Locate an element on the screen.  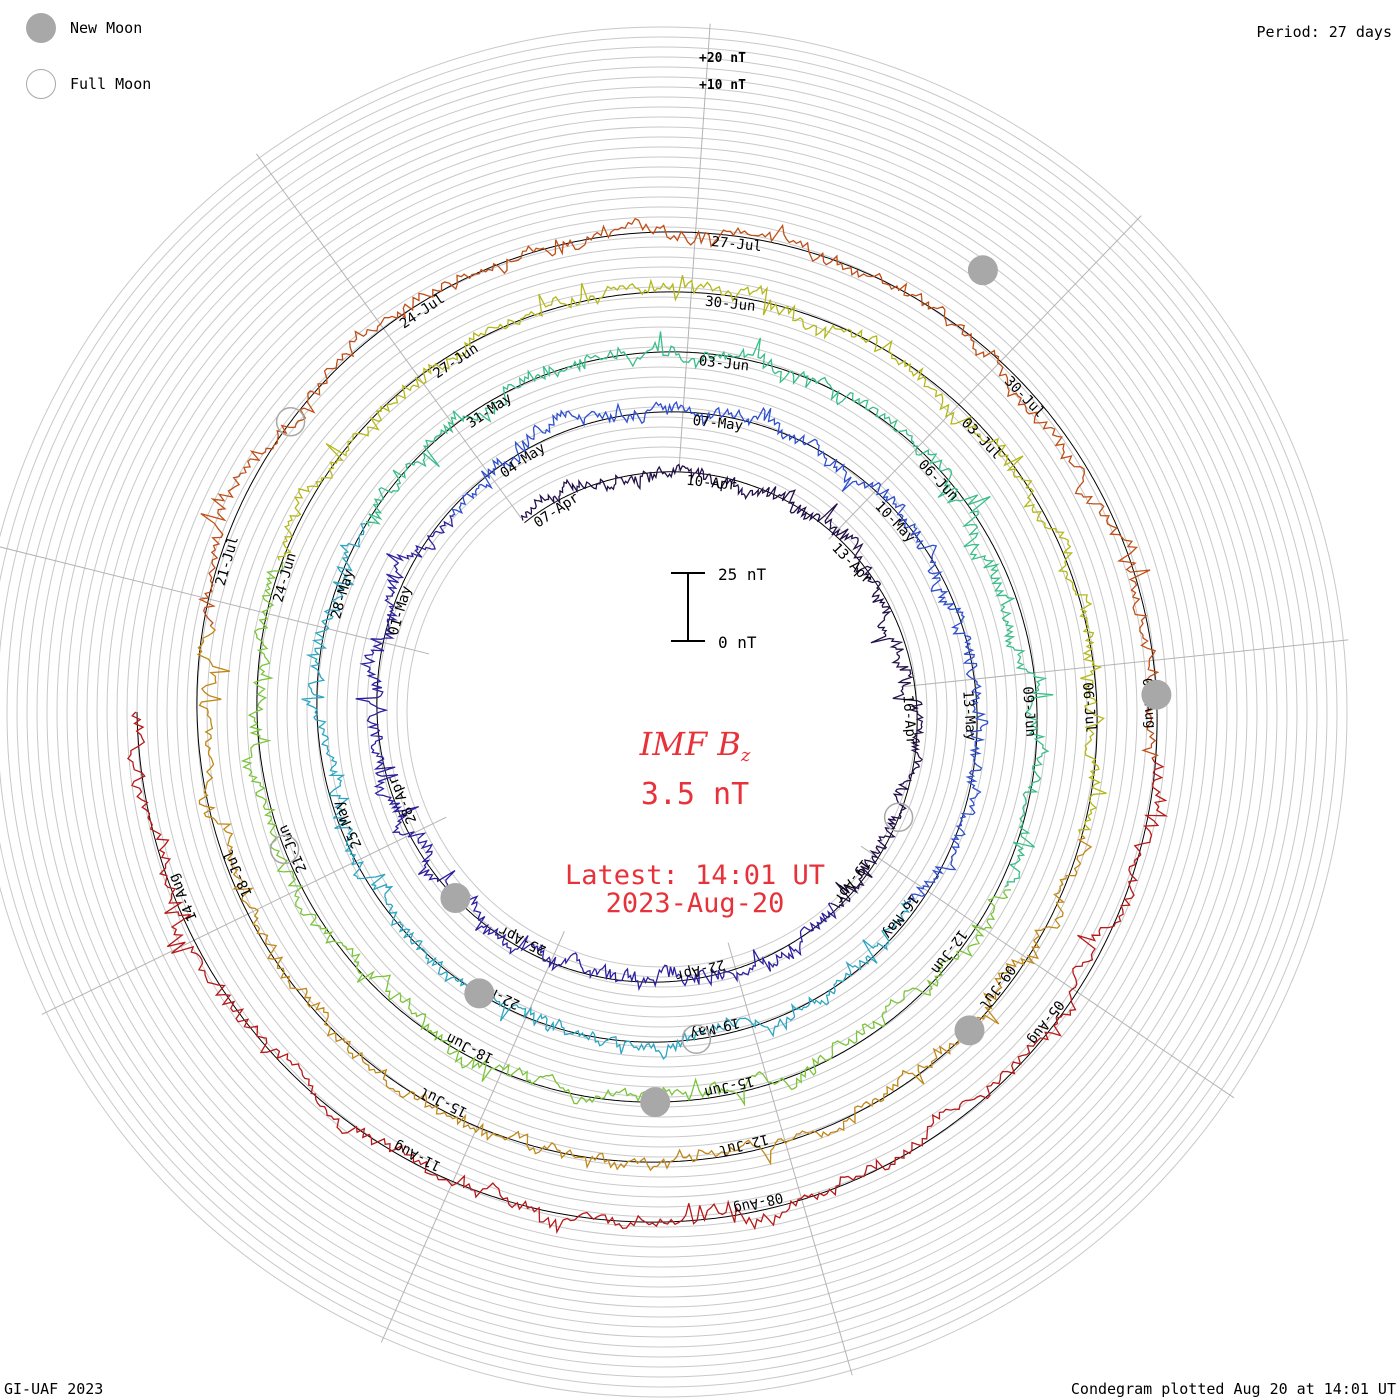
date-label: 19-May is located at coordinates (714, 1028).